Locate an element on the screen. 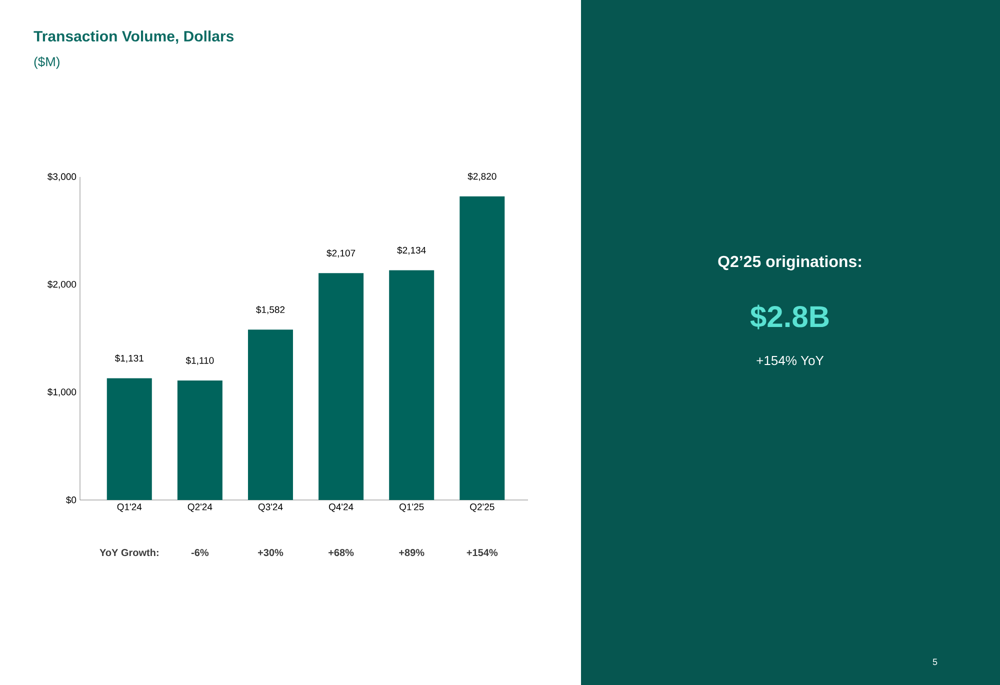 The width and height of the screenshot is (1000, 685). x-tick-label: Q2'25 is located at coordinates (482, 508).